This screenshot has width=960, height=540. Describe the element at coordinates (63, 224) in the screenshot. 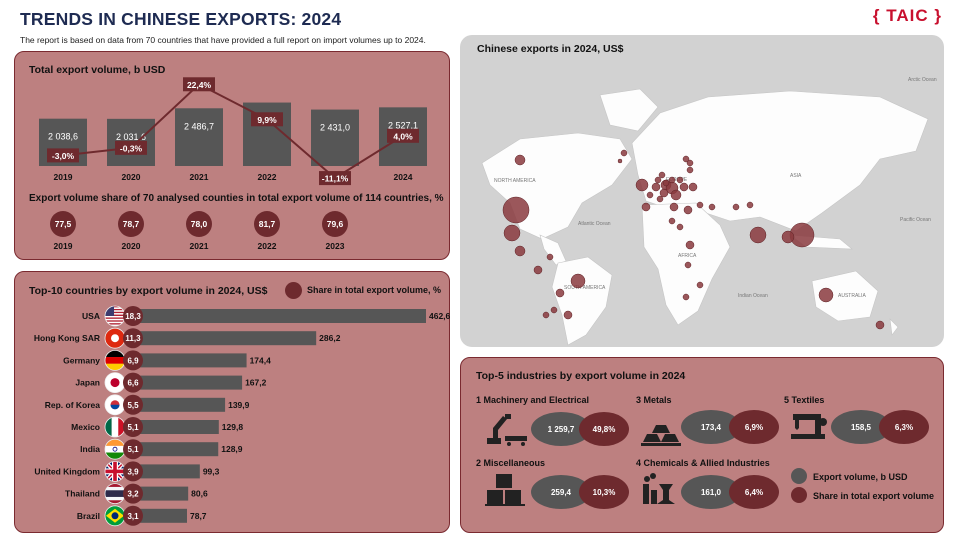

I see `share-value-label: 77,5` at that location.